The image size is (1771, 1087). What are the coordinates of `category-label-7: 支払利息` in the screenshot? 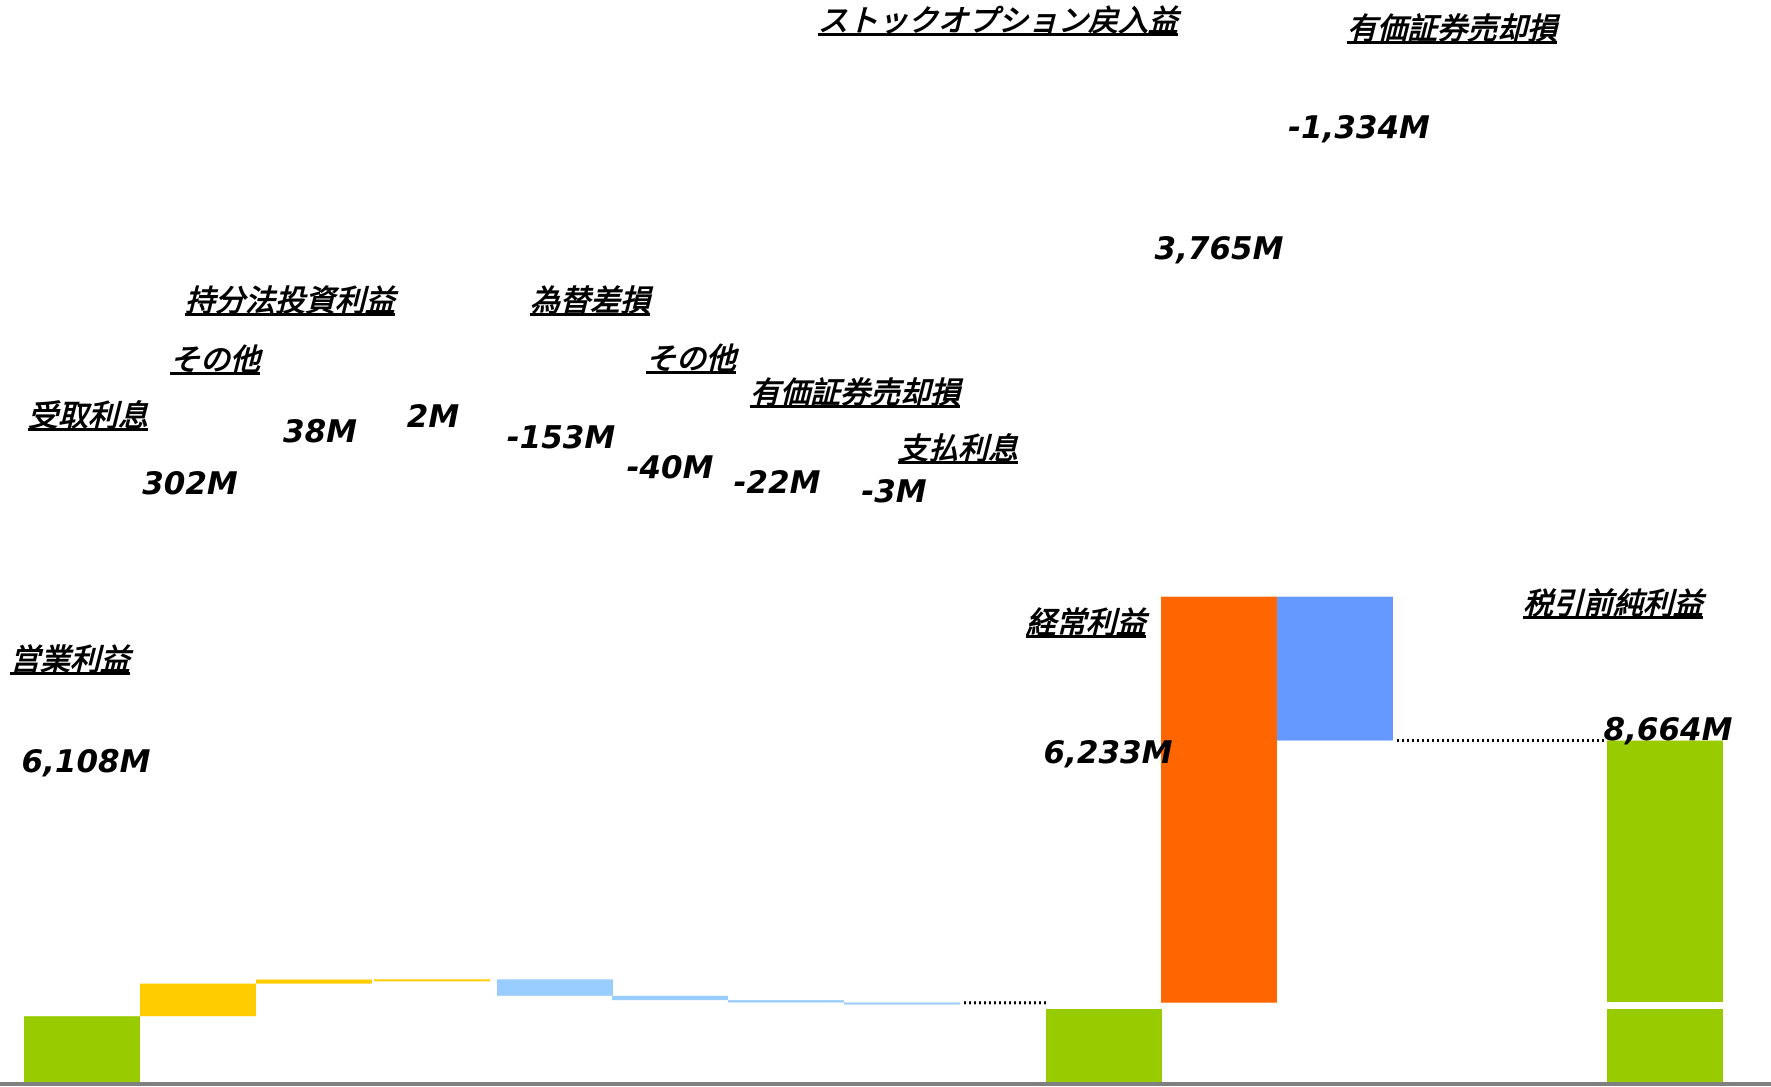 It's located at (958, 449).